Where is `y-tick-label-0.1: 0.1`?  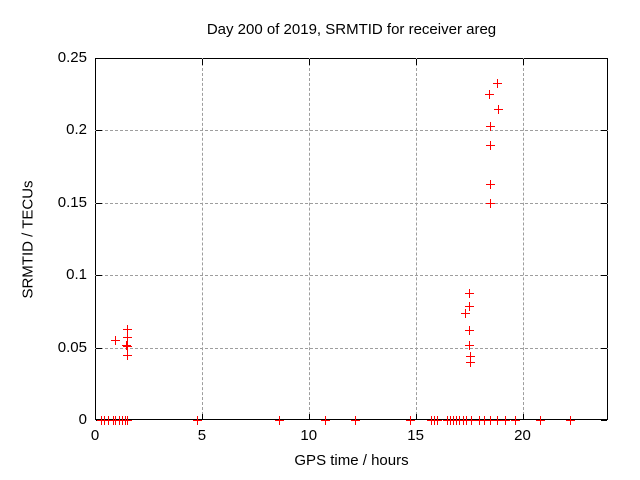
y-tick-label-0.1: 0.1 is located at coordinates (76, 275).